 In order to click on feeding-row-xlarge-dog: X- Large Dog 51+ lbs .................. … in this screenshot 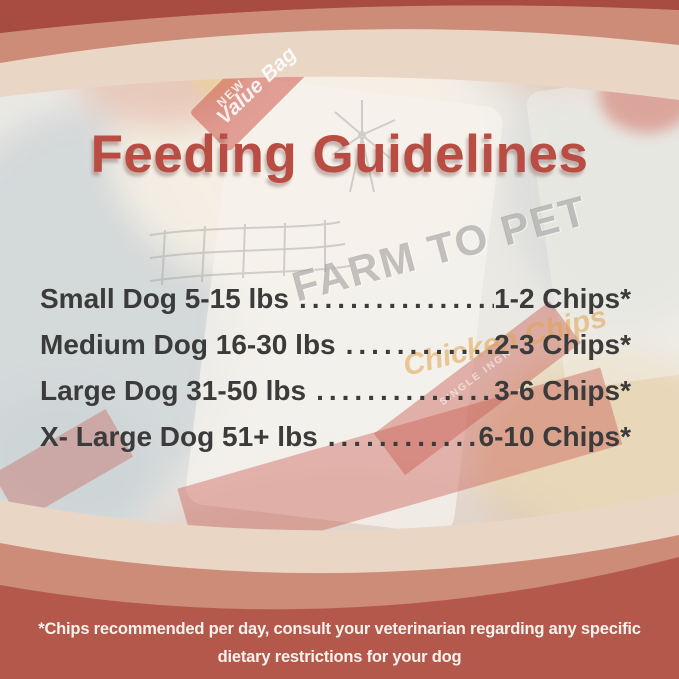, I will do `click(335, 444)`.